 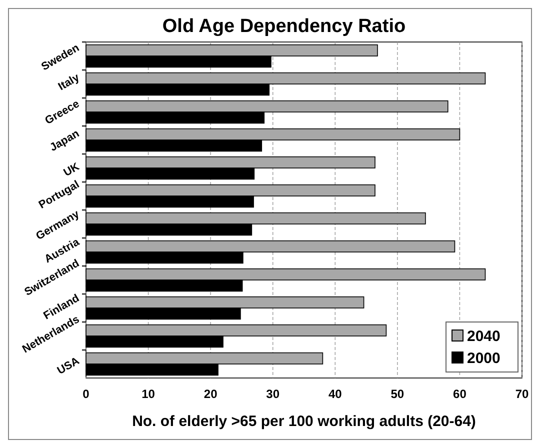 What do you see at coordinates (86, 394) in the screenshot?
I see `x-tick-label: 0` at bounding box center [86, 394].